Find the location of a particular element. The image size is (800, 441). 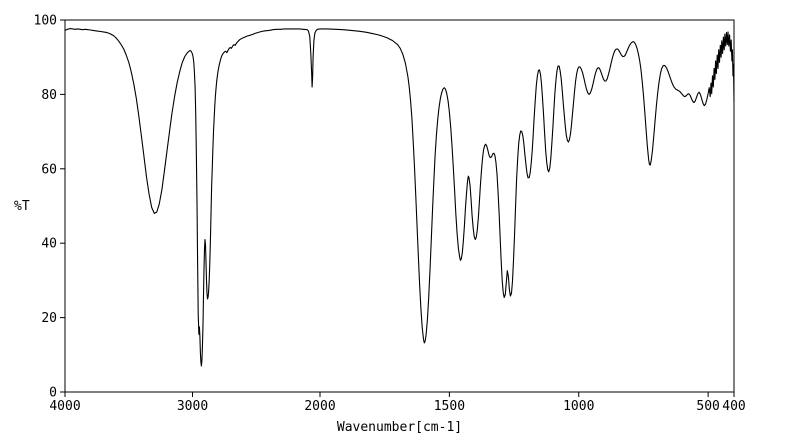

x-tick-label: 3000 is located at coordinates (192, 406).